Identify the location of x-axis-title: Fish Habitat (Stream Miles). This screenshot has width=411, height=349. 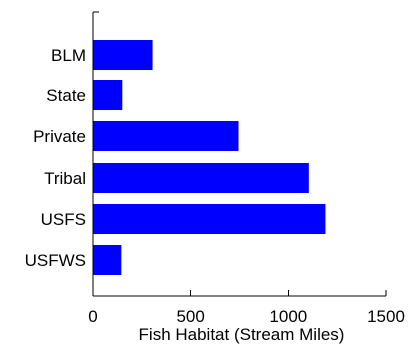
(242, 334).